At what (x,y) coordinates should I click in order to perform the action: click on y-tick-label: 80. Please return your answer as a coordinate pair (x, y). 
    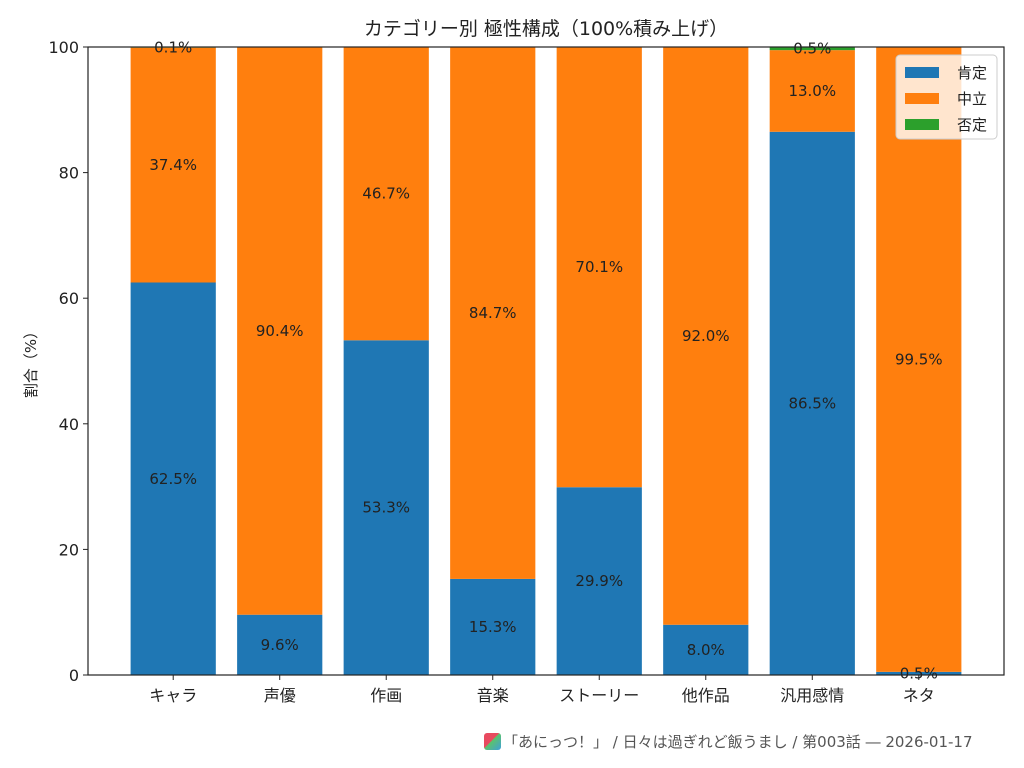
    Looking at the image, I should click on (69, 173).